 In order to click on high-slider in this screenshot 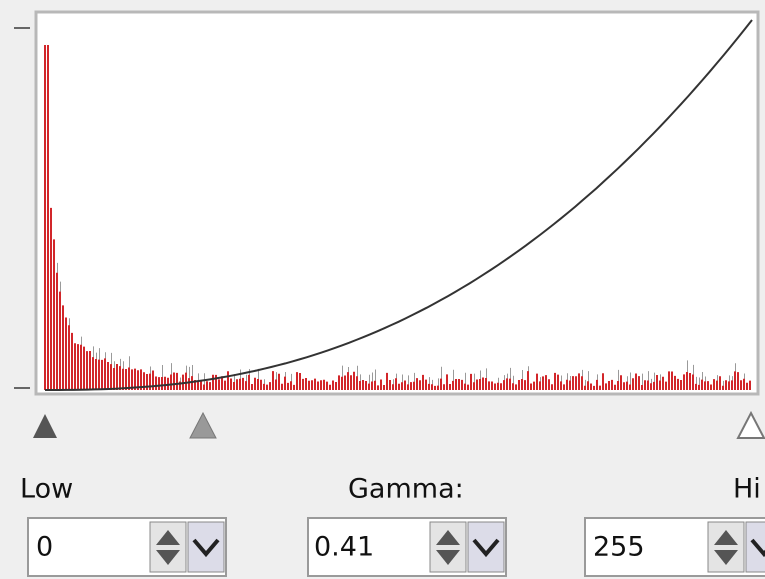, I will do `click(750, 424)`.